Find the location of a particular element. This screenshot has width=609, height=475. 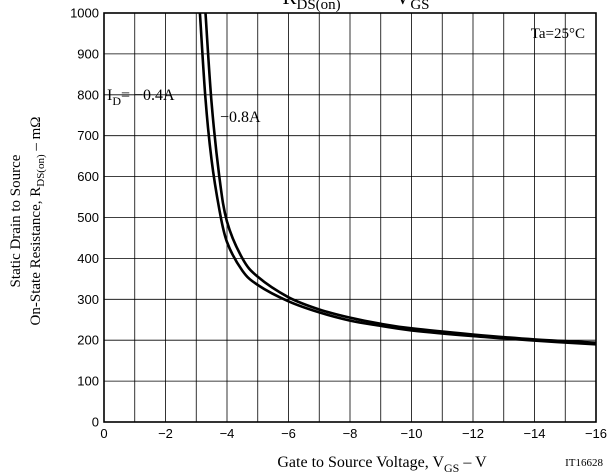

y-tick-label: 400 is located at coordinates (88, 258).